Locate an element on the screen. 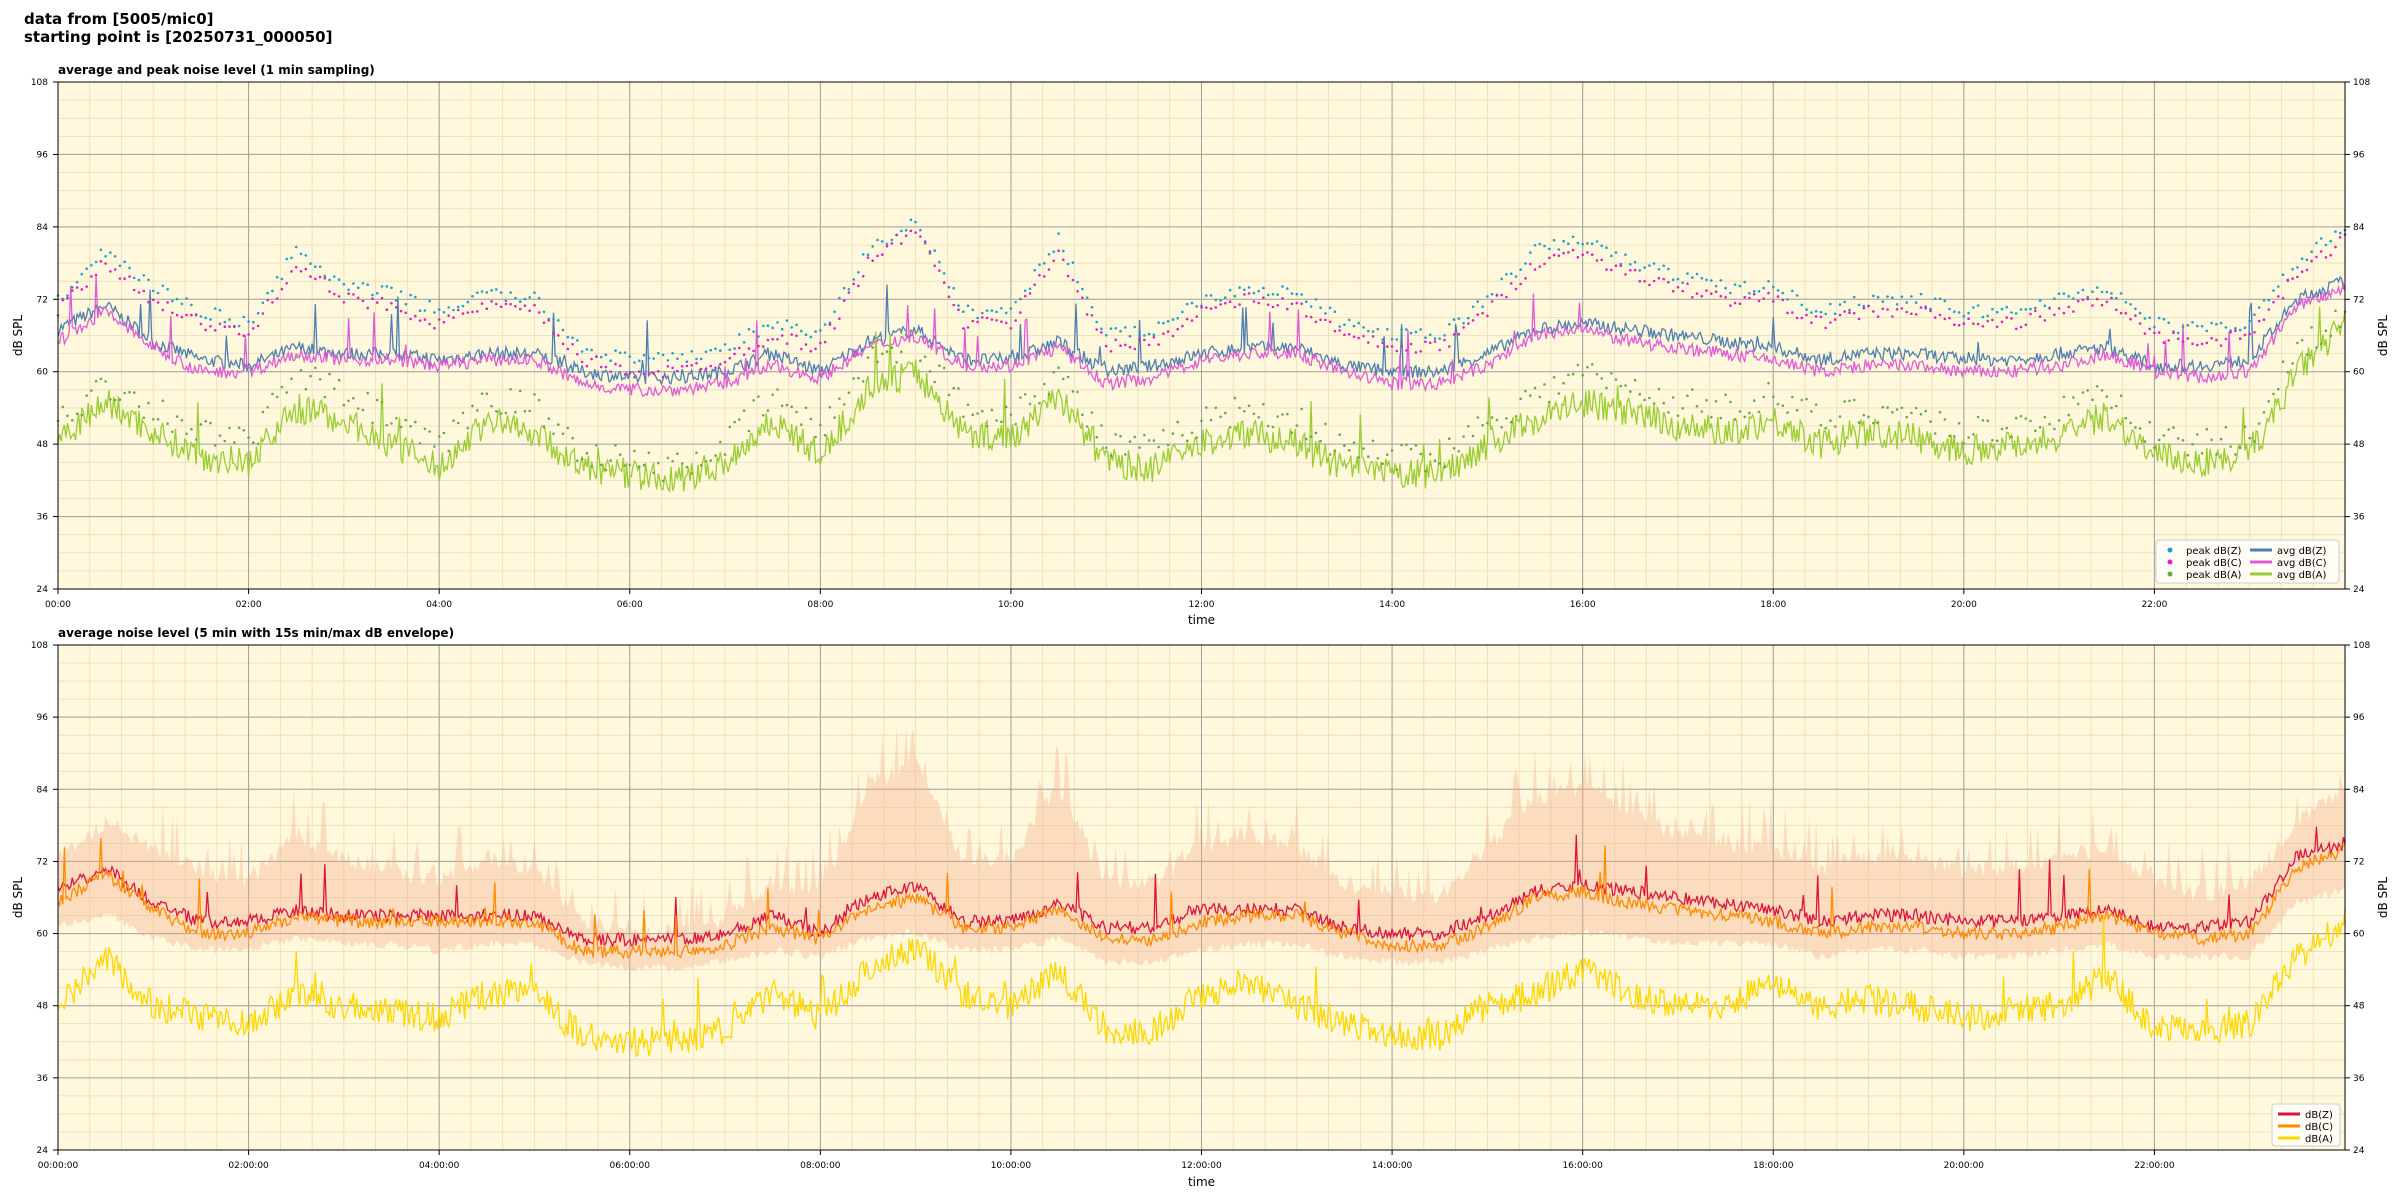 This screenshot has width=2400, height=1200. x-tick-label: 20:00:00 is located at coordinates (1964, 1166).